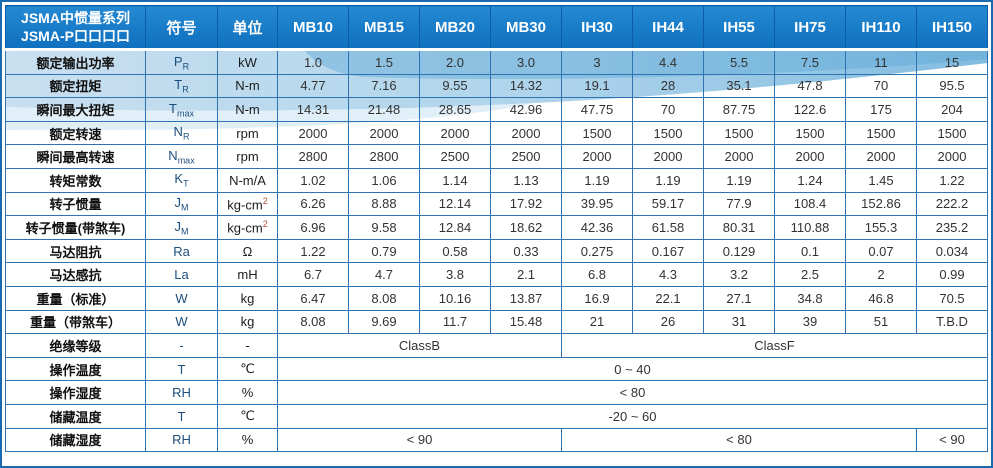 This screenshot has height=468, width=993. What do you see at coordinates (247, 62) in the screenshot?
I see `row-unit: kW` at bounding box center [247, 62].